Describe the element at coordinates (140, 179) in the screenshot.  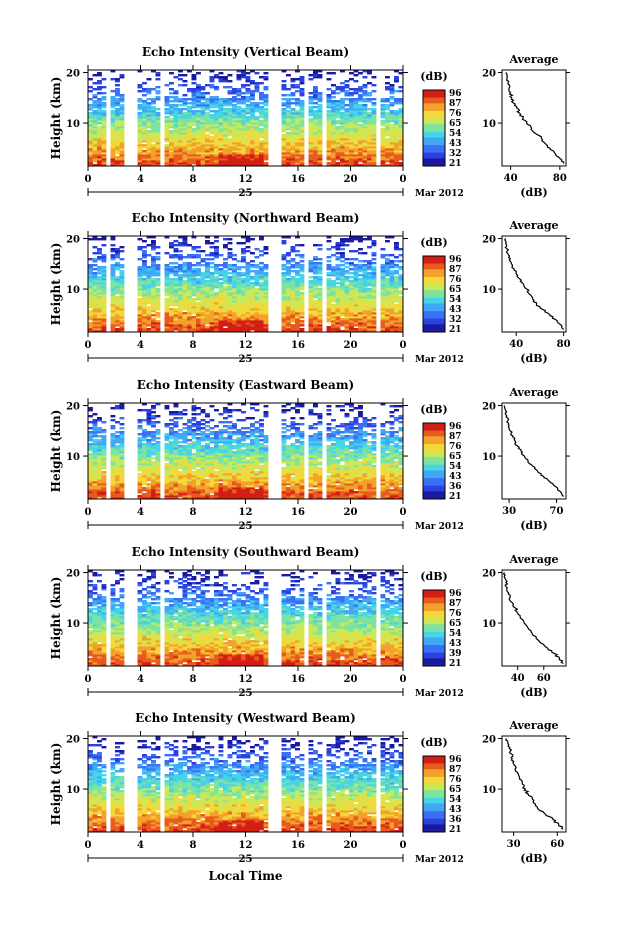
I see `x-tick-label: 4` at that location.